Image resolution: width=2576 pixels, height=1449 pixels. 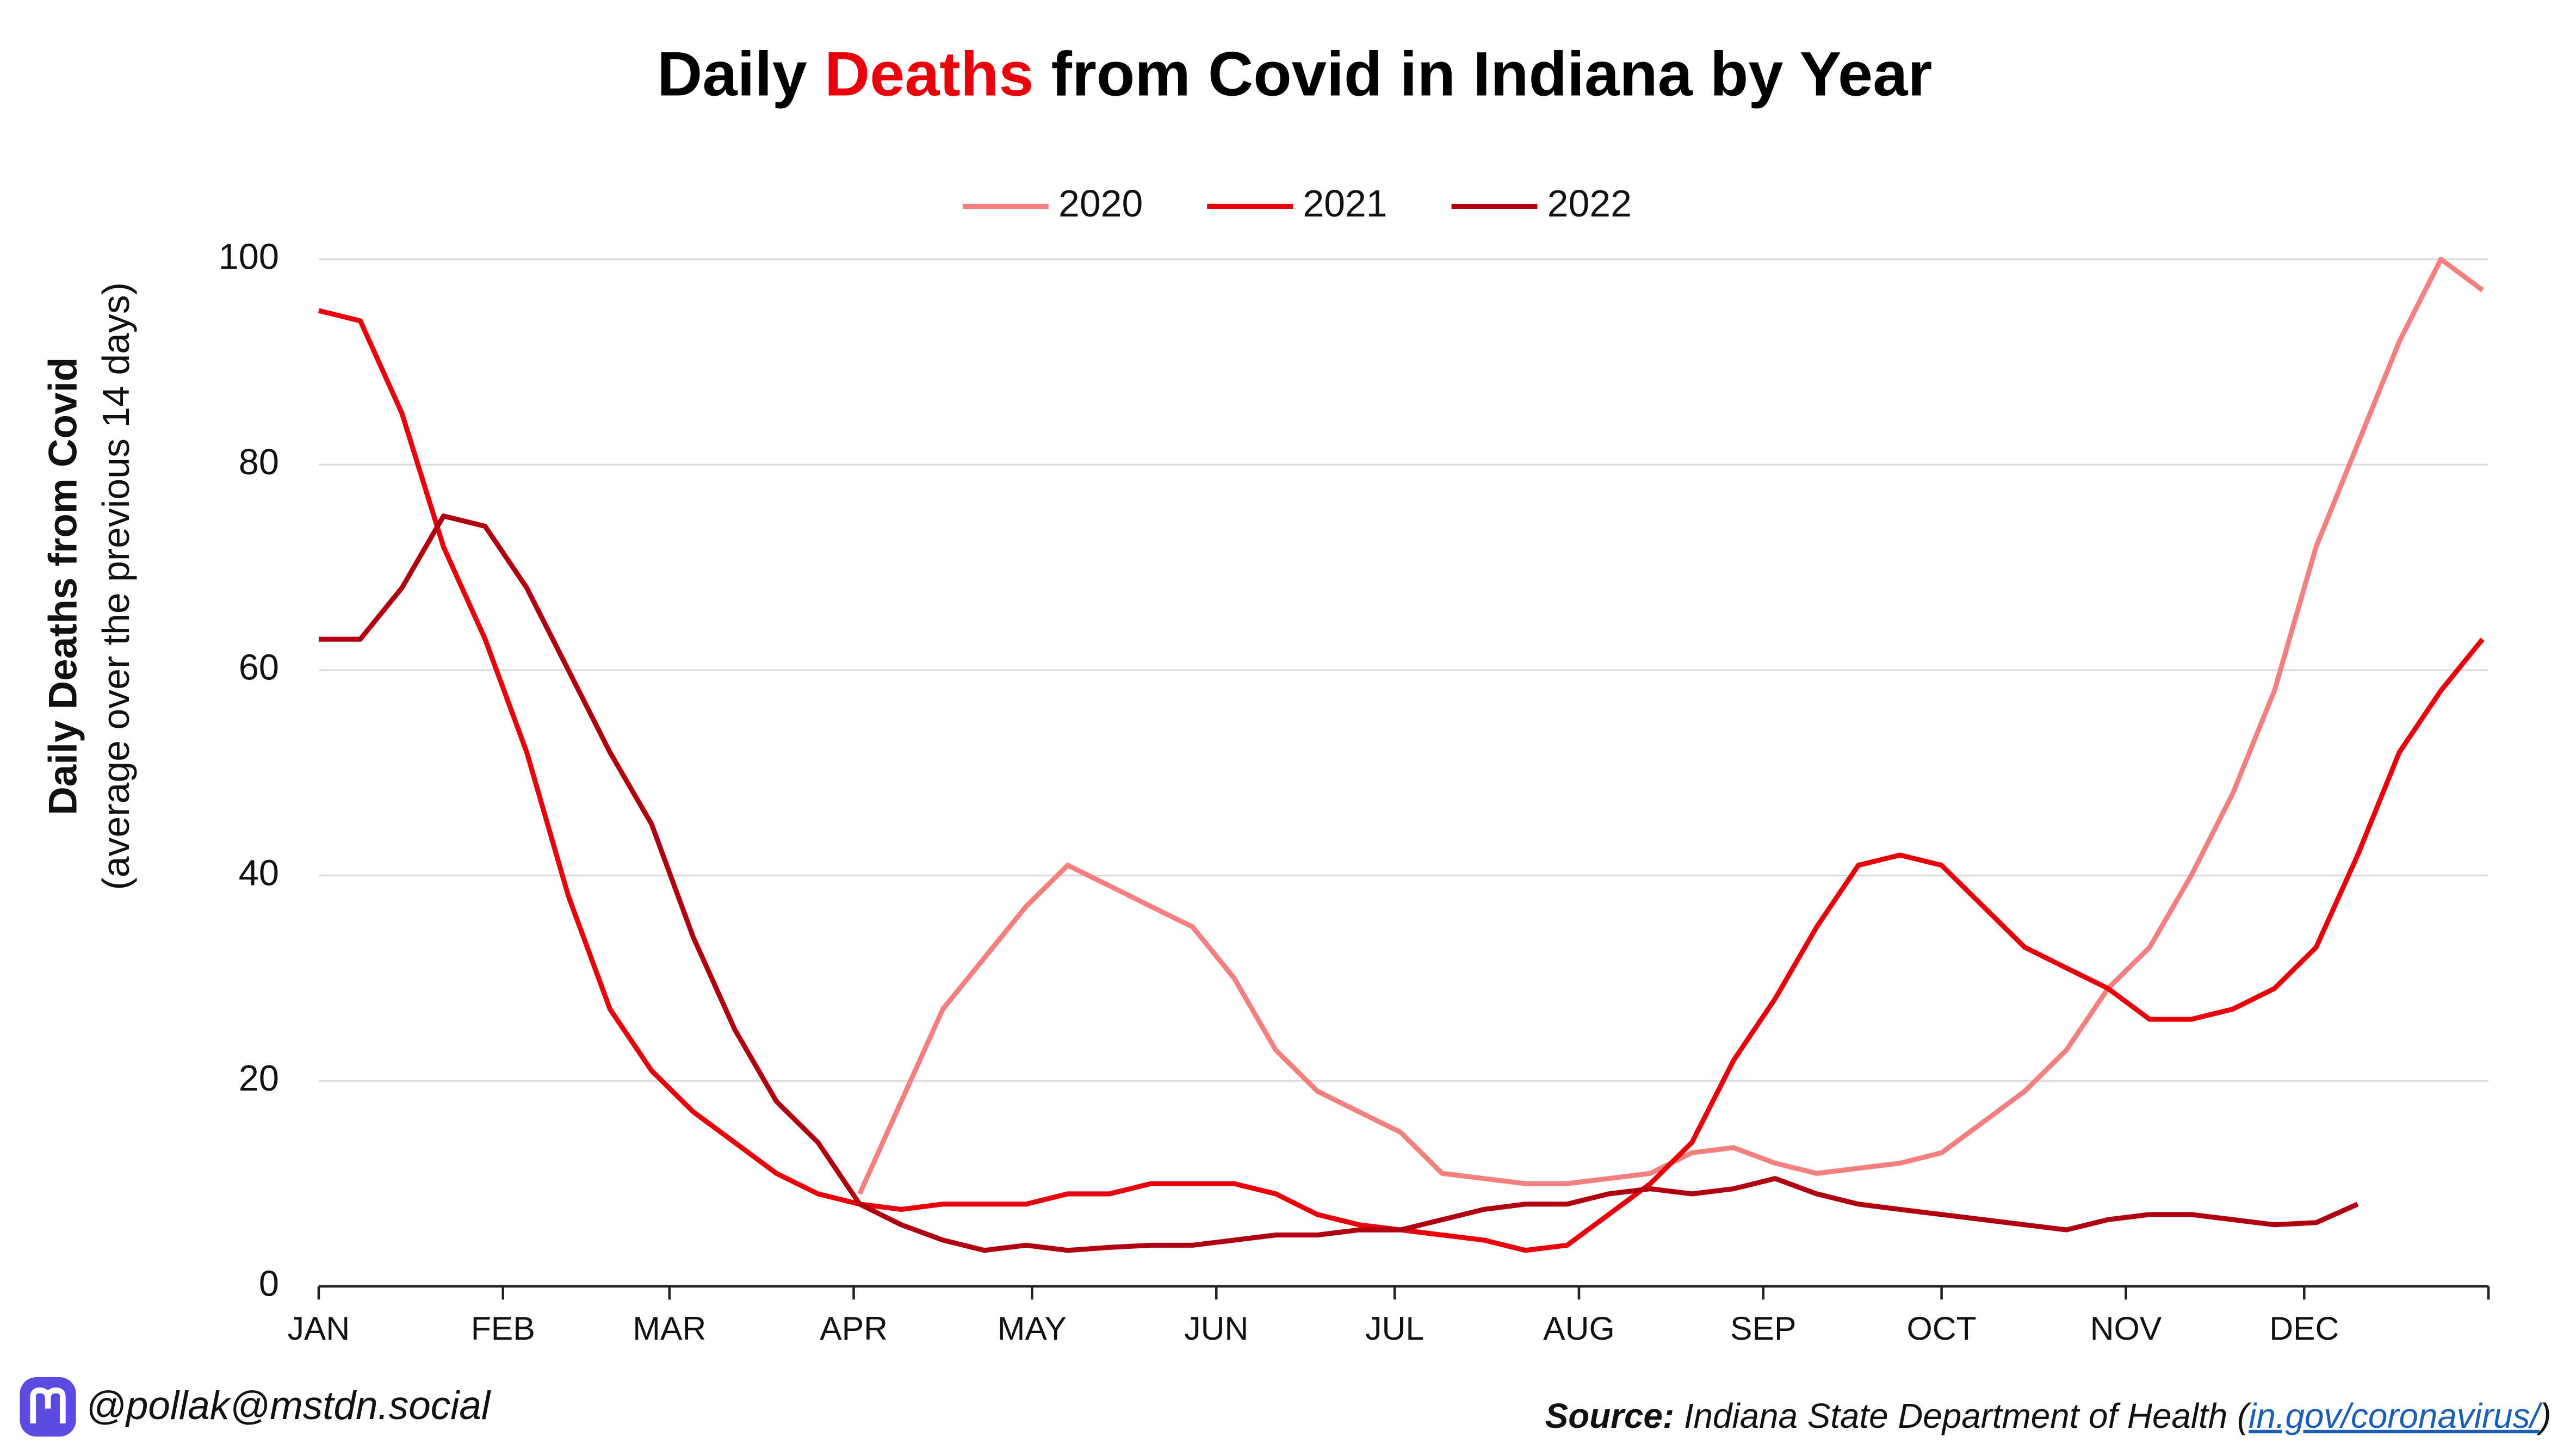 I want to click on handle: @pollak@mstdn.social, so click(x=289, y=1406).